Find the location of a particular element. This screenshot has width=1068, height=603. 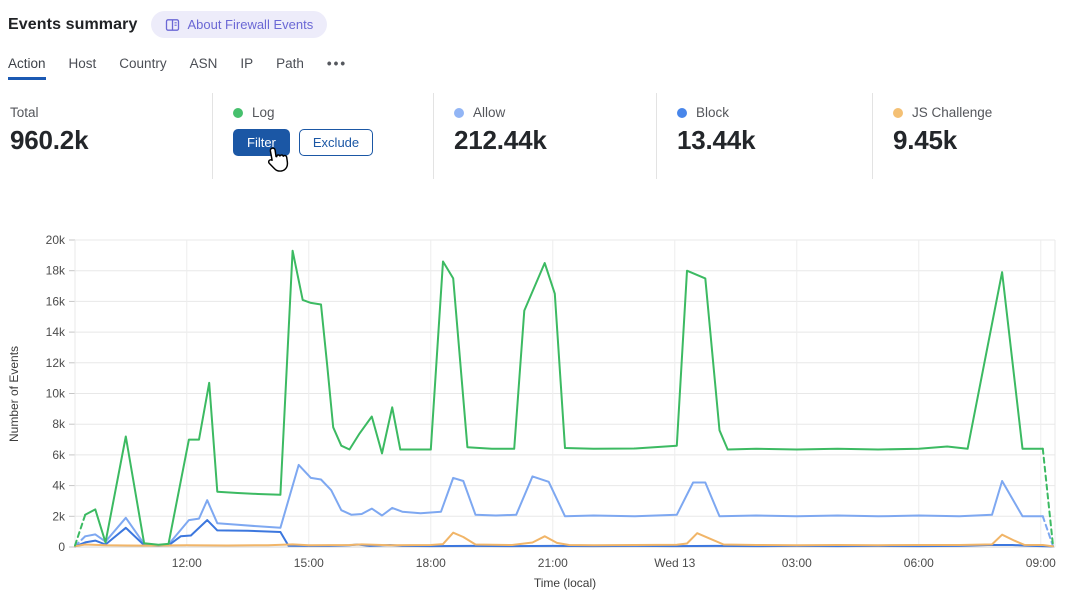

svg-text: 10k is located at coordinates (56, 394).